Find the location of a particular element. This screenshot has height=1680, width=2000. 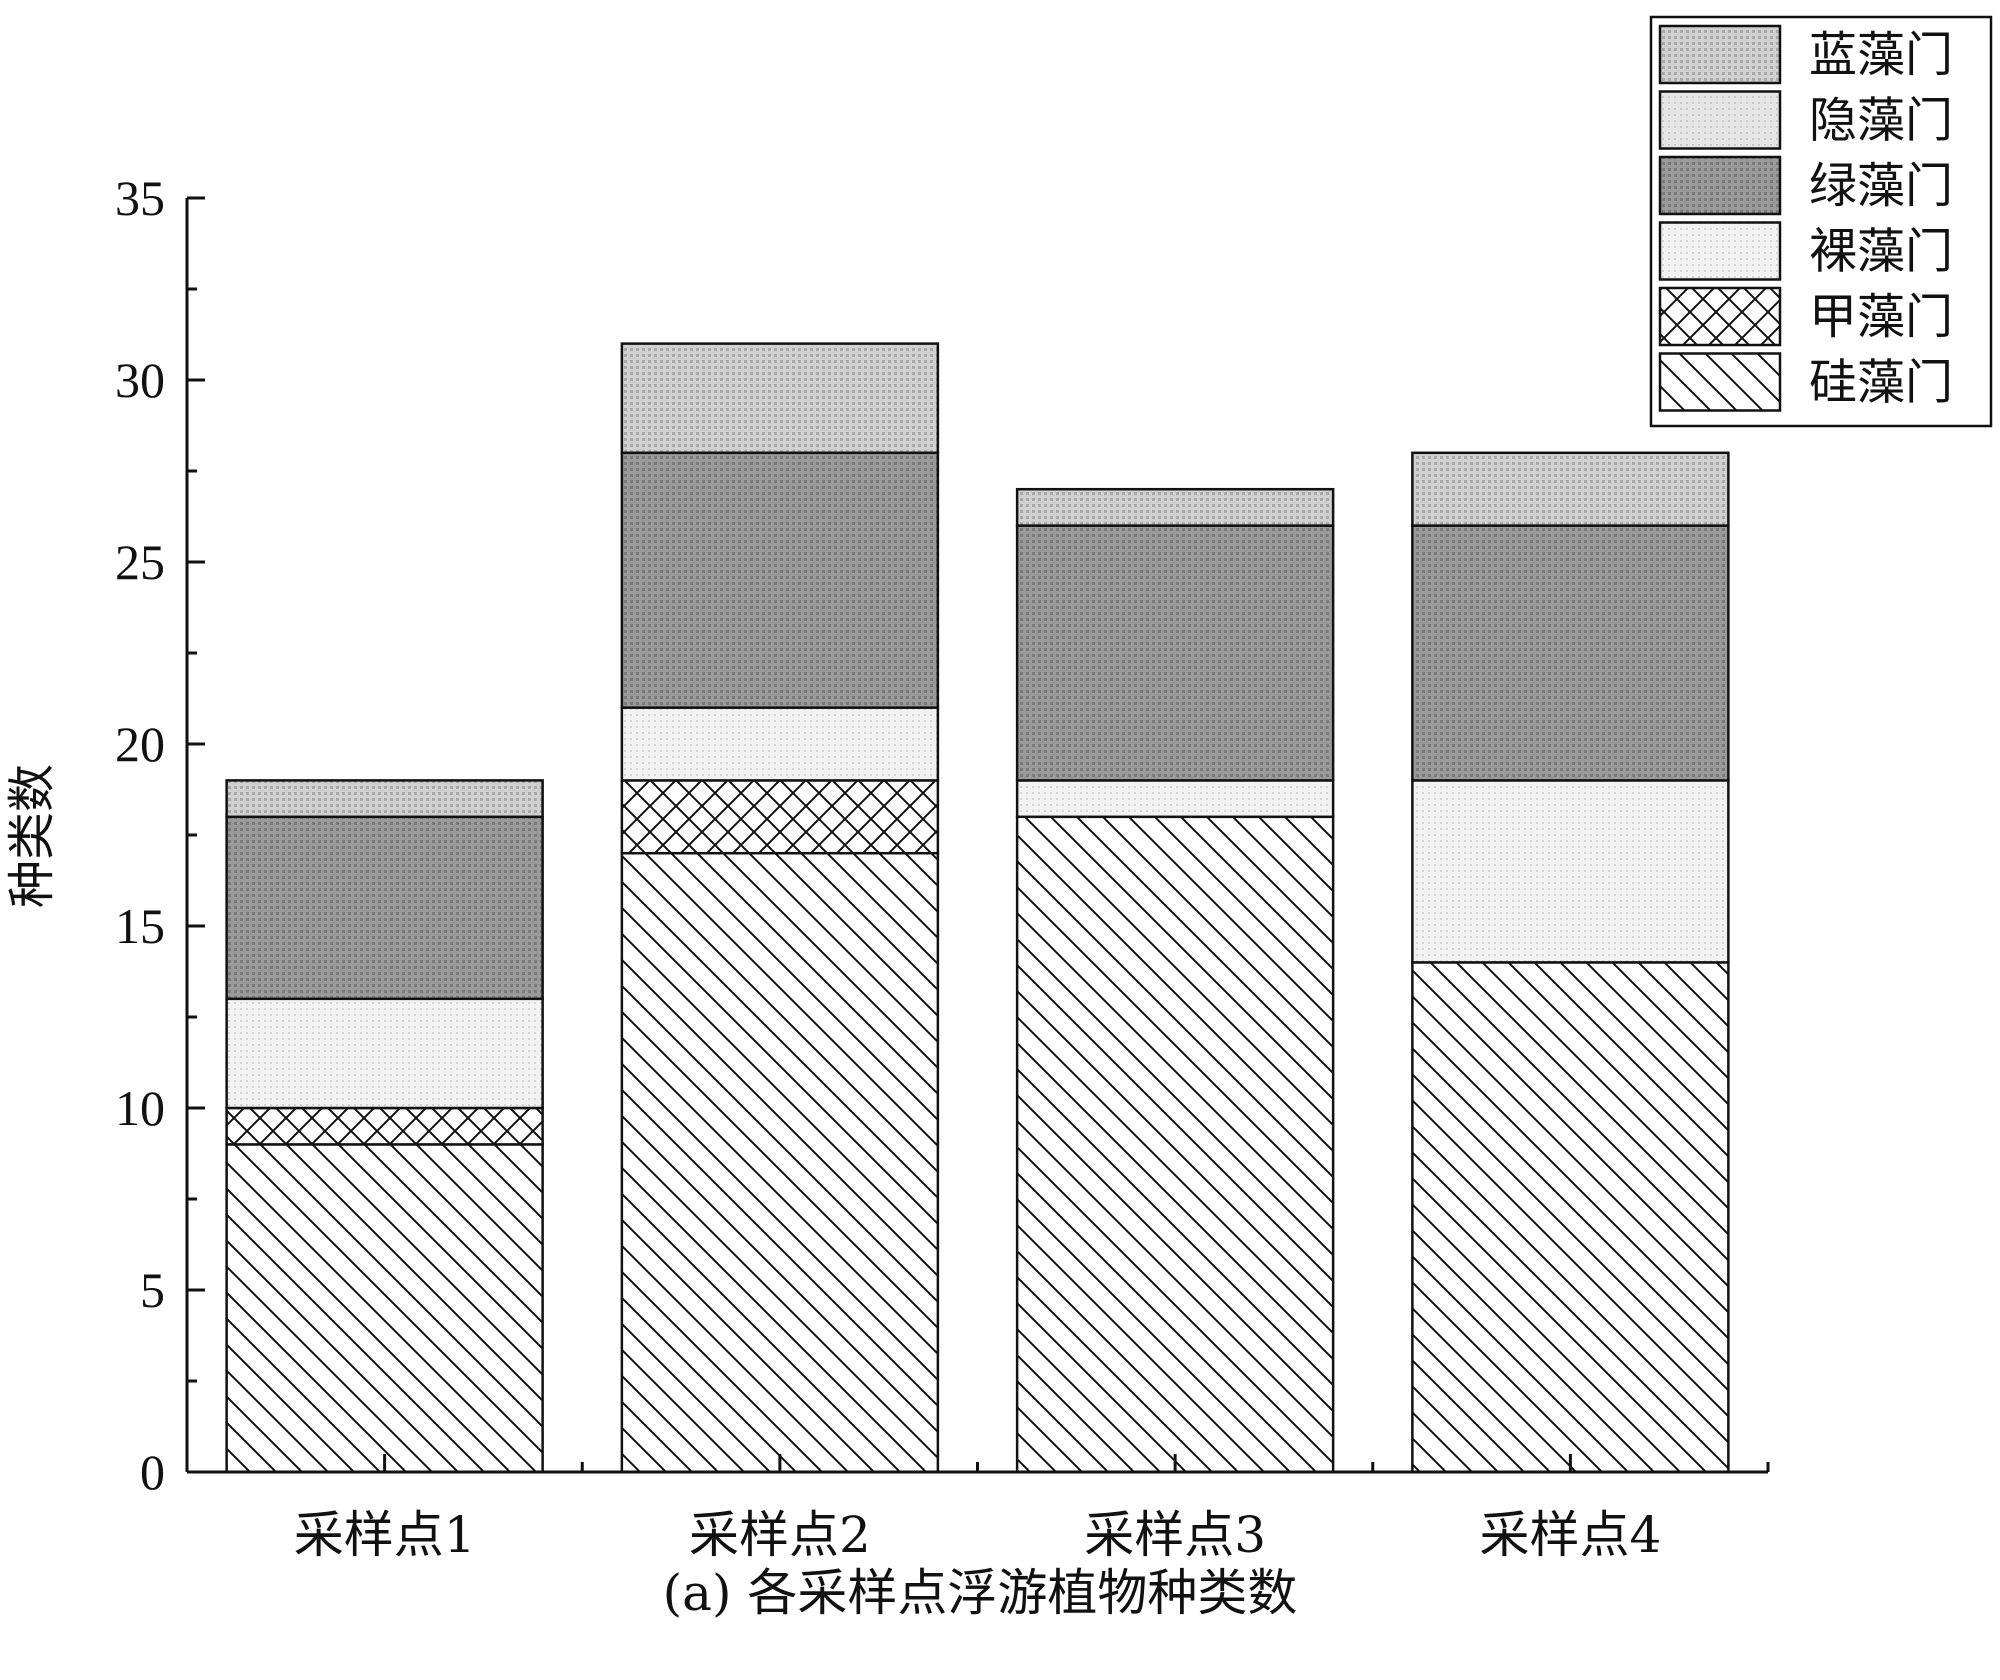

x-tick-label: 采样点4 is located at coordinates (1570, 1535).